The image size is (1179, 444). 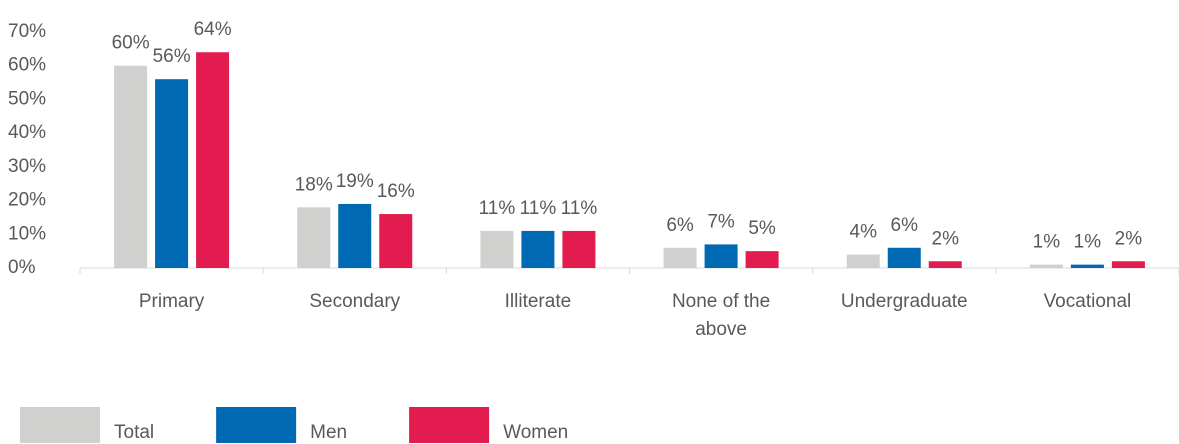 What do you see at coordinates (1088, 301) in the screenshot?
I see `x-tick-label: Vocational` at bounding box center [1088, 301].